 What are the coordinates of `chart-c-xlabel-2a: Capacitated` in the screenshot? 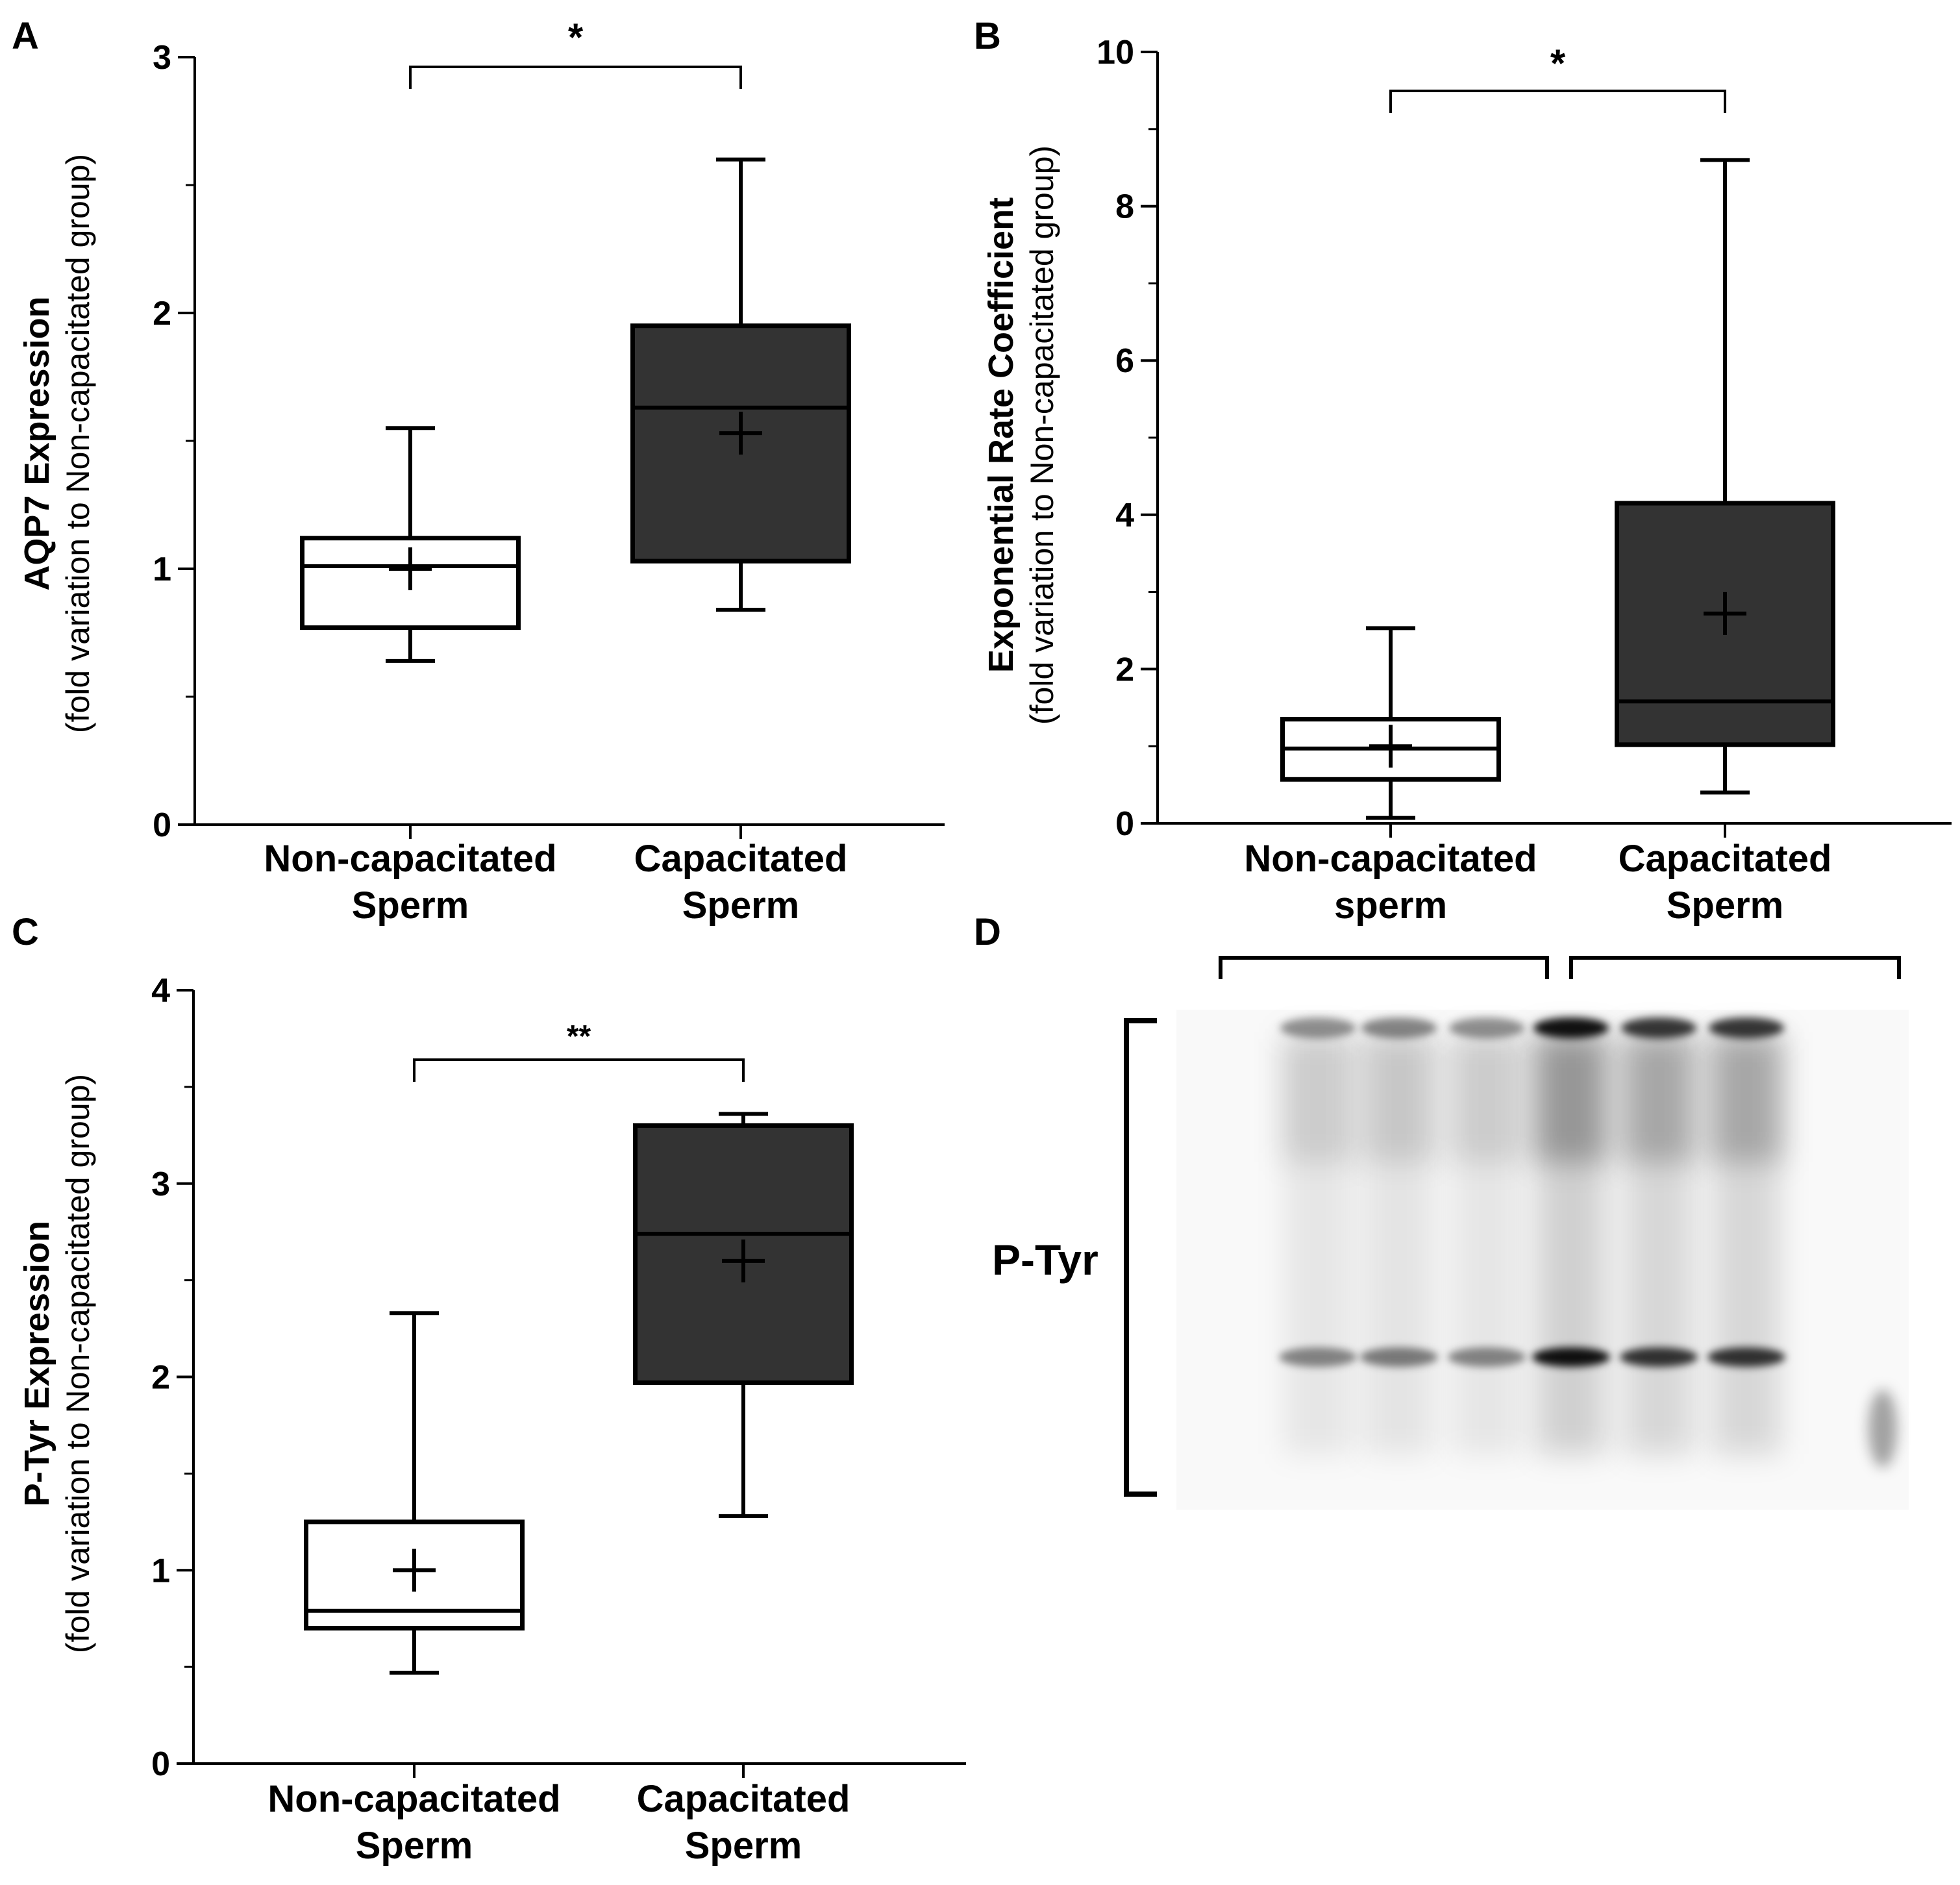 It's located at (743, 1799).